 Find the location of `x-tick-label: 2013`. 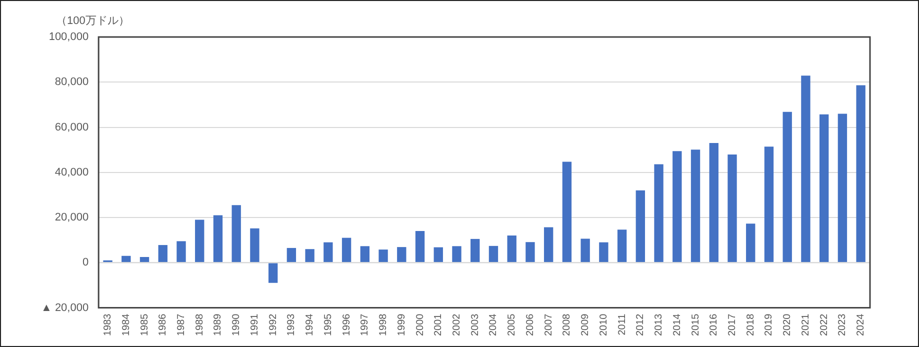

x-tick-label: 2013 is located at coordinates (659, 324).